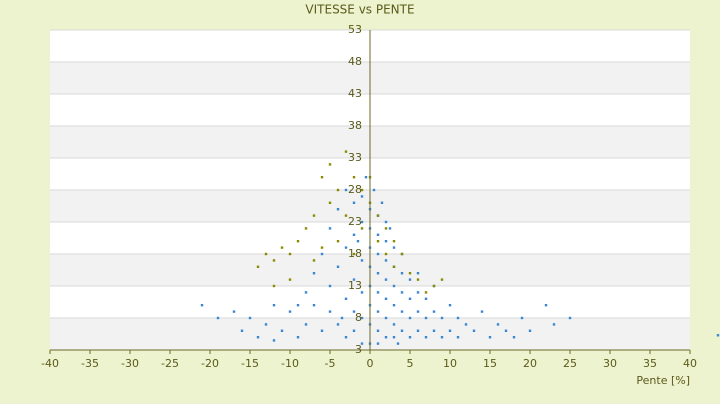  I want to click on x-tick-label: -35, so click(90, 363).